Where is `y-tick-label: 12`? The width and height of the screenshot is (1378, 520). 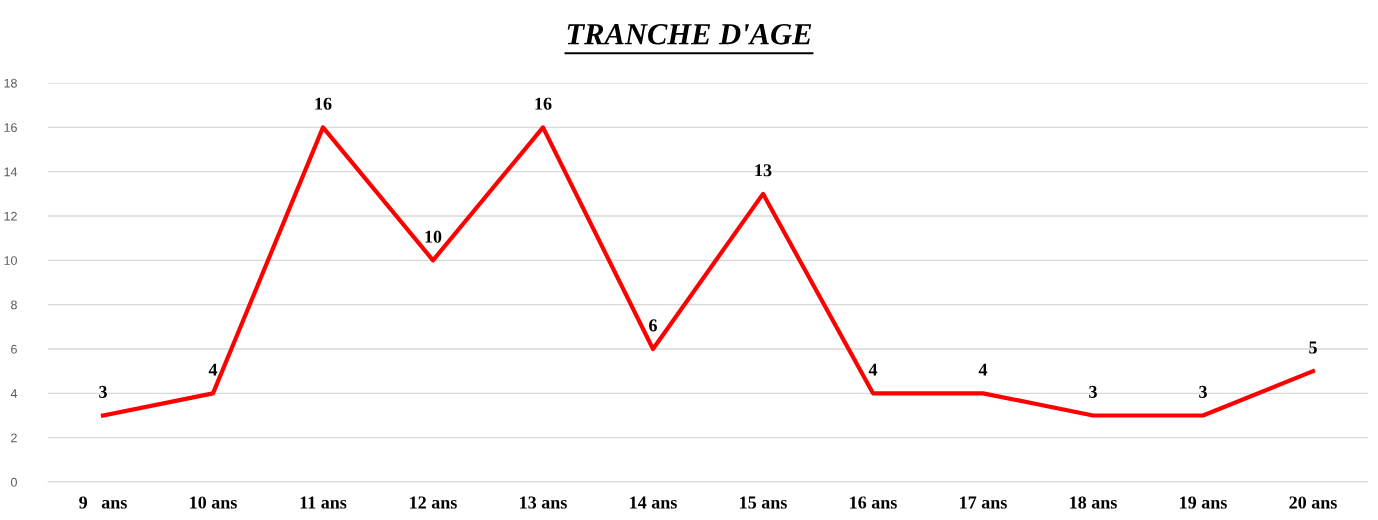
y-tick-label: 12 is located at coordinates (10, 216).